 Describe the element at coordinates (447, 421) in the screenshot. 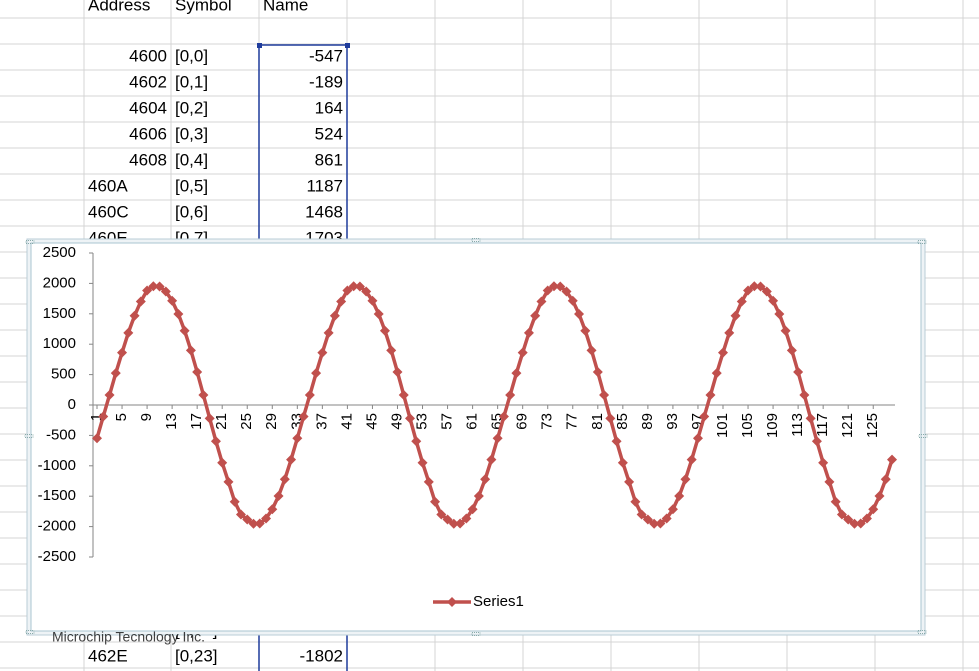

I see `x-tick-label: 57` at that location.